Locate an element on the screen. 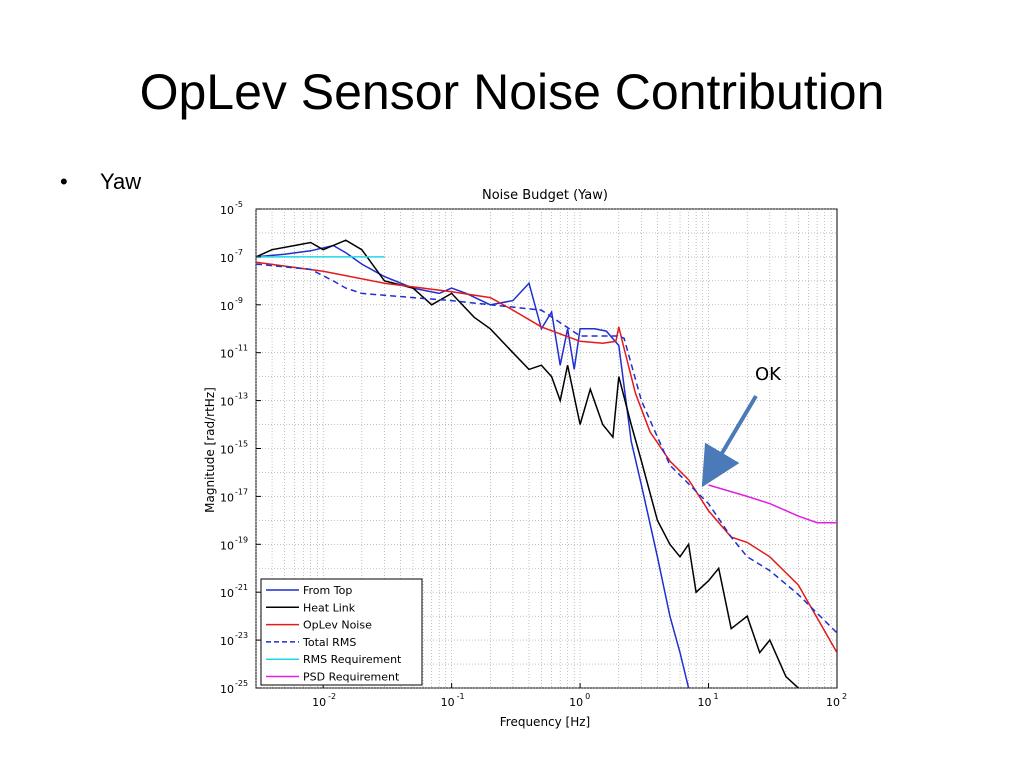 This screenshot has width=1024, height=768. bullet-label: Yaw is located at coordinates (121, 181).